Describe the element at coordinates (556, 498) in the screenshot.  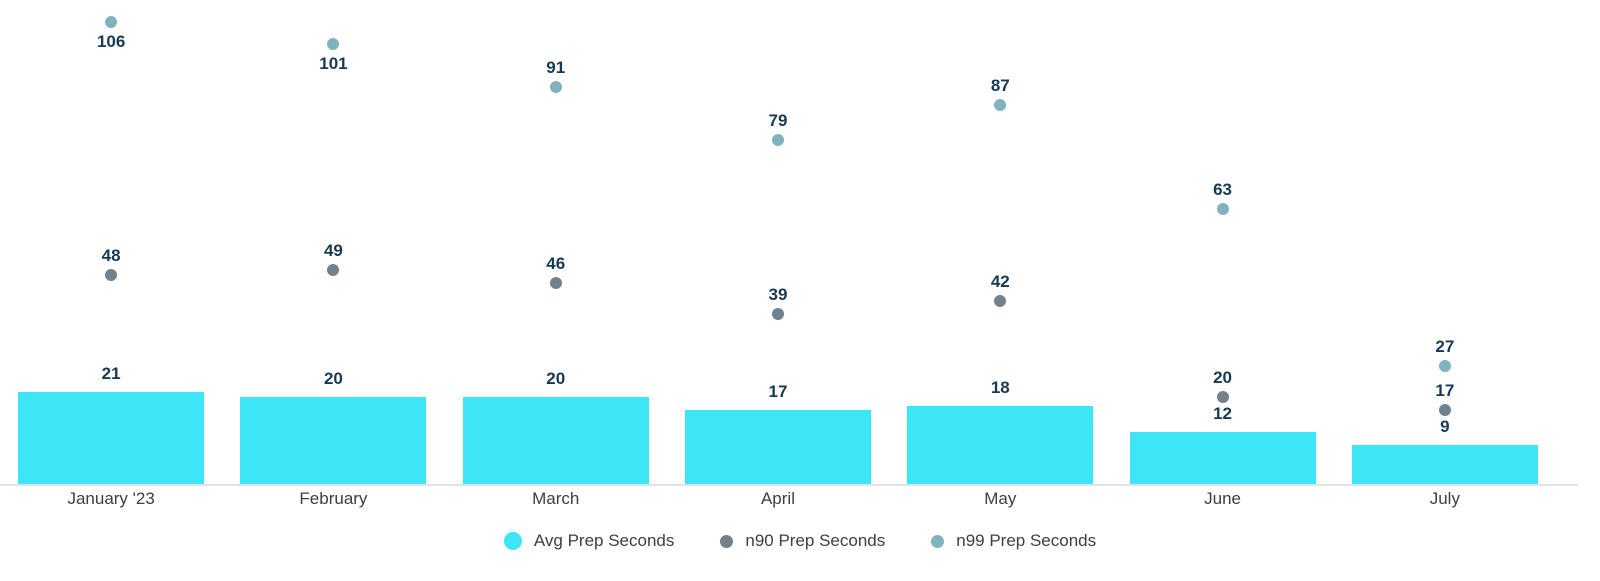
I see `x-axis-label: March` at that location.